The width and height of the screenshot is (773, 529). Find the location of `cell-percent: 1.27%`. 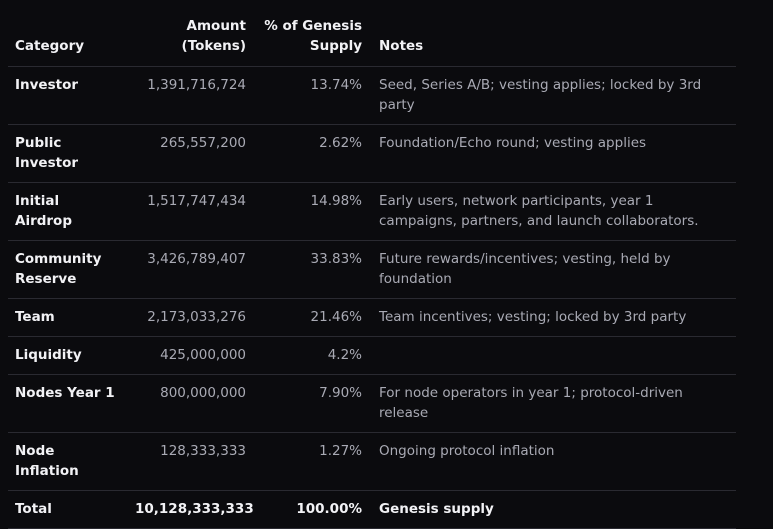

cell-percent: 1.27% is located at coordinates (312, 461).